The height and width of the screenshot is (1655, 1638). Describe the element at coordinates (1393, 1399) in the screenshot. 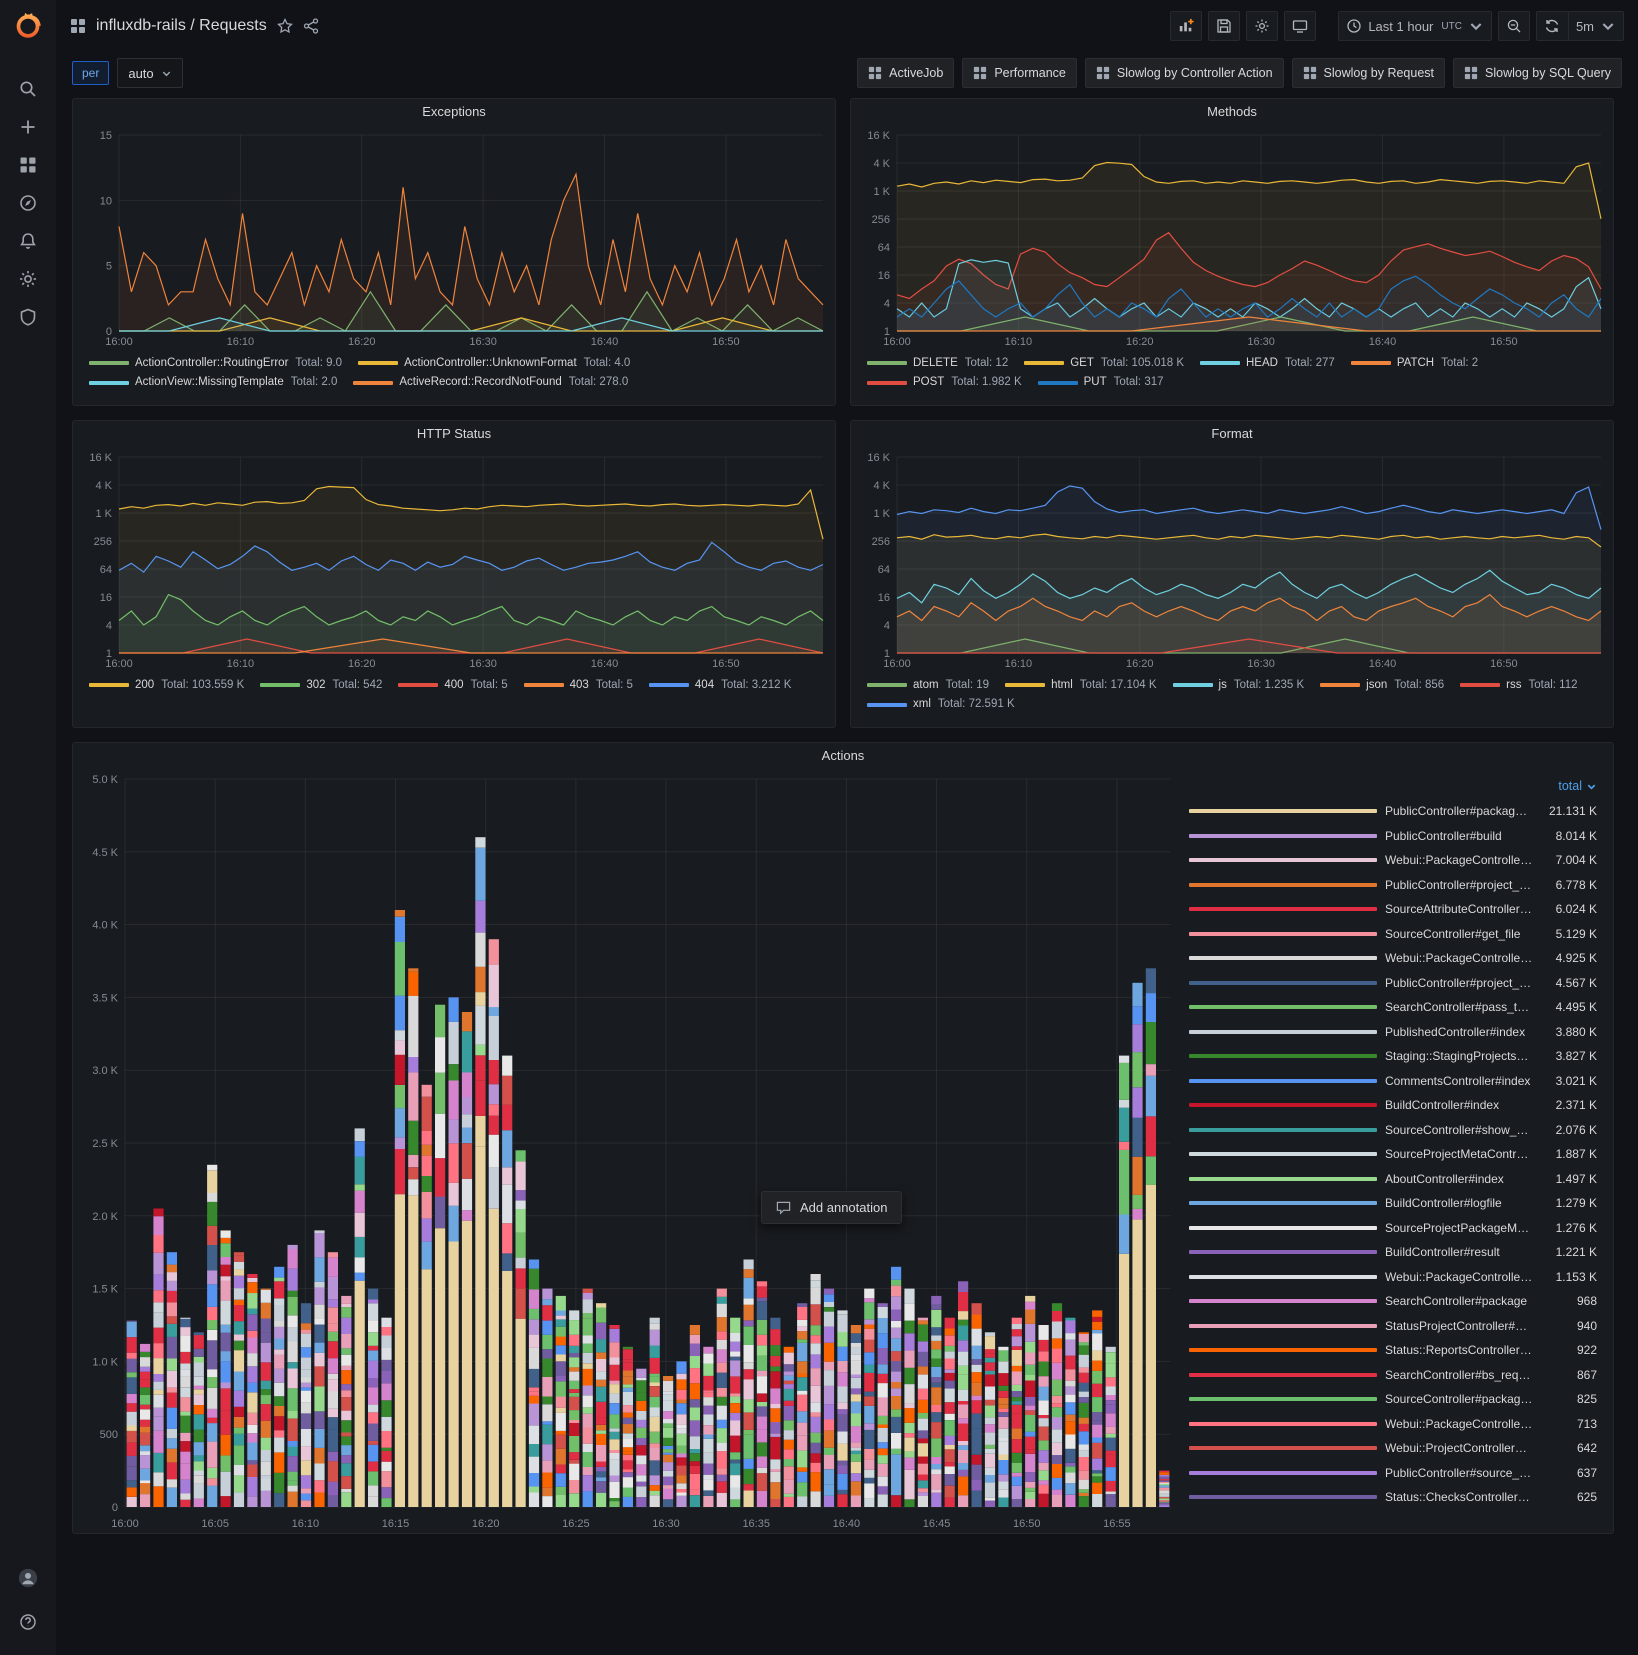

I see `legend-table-row: SourceController#package_command 825` at that location.